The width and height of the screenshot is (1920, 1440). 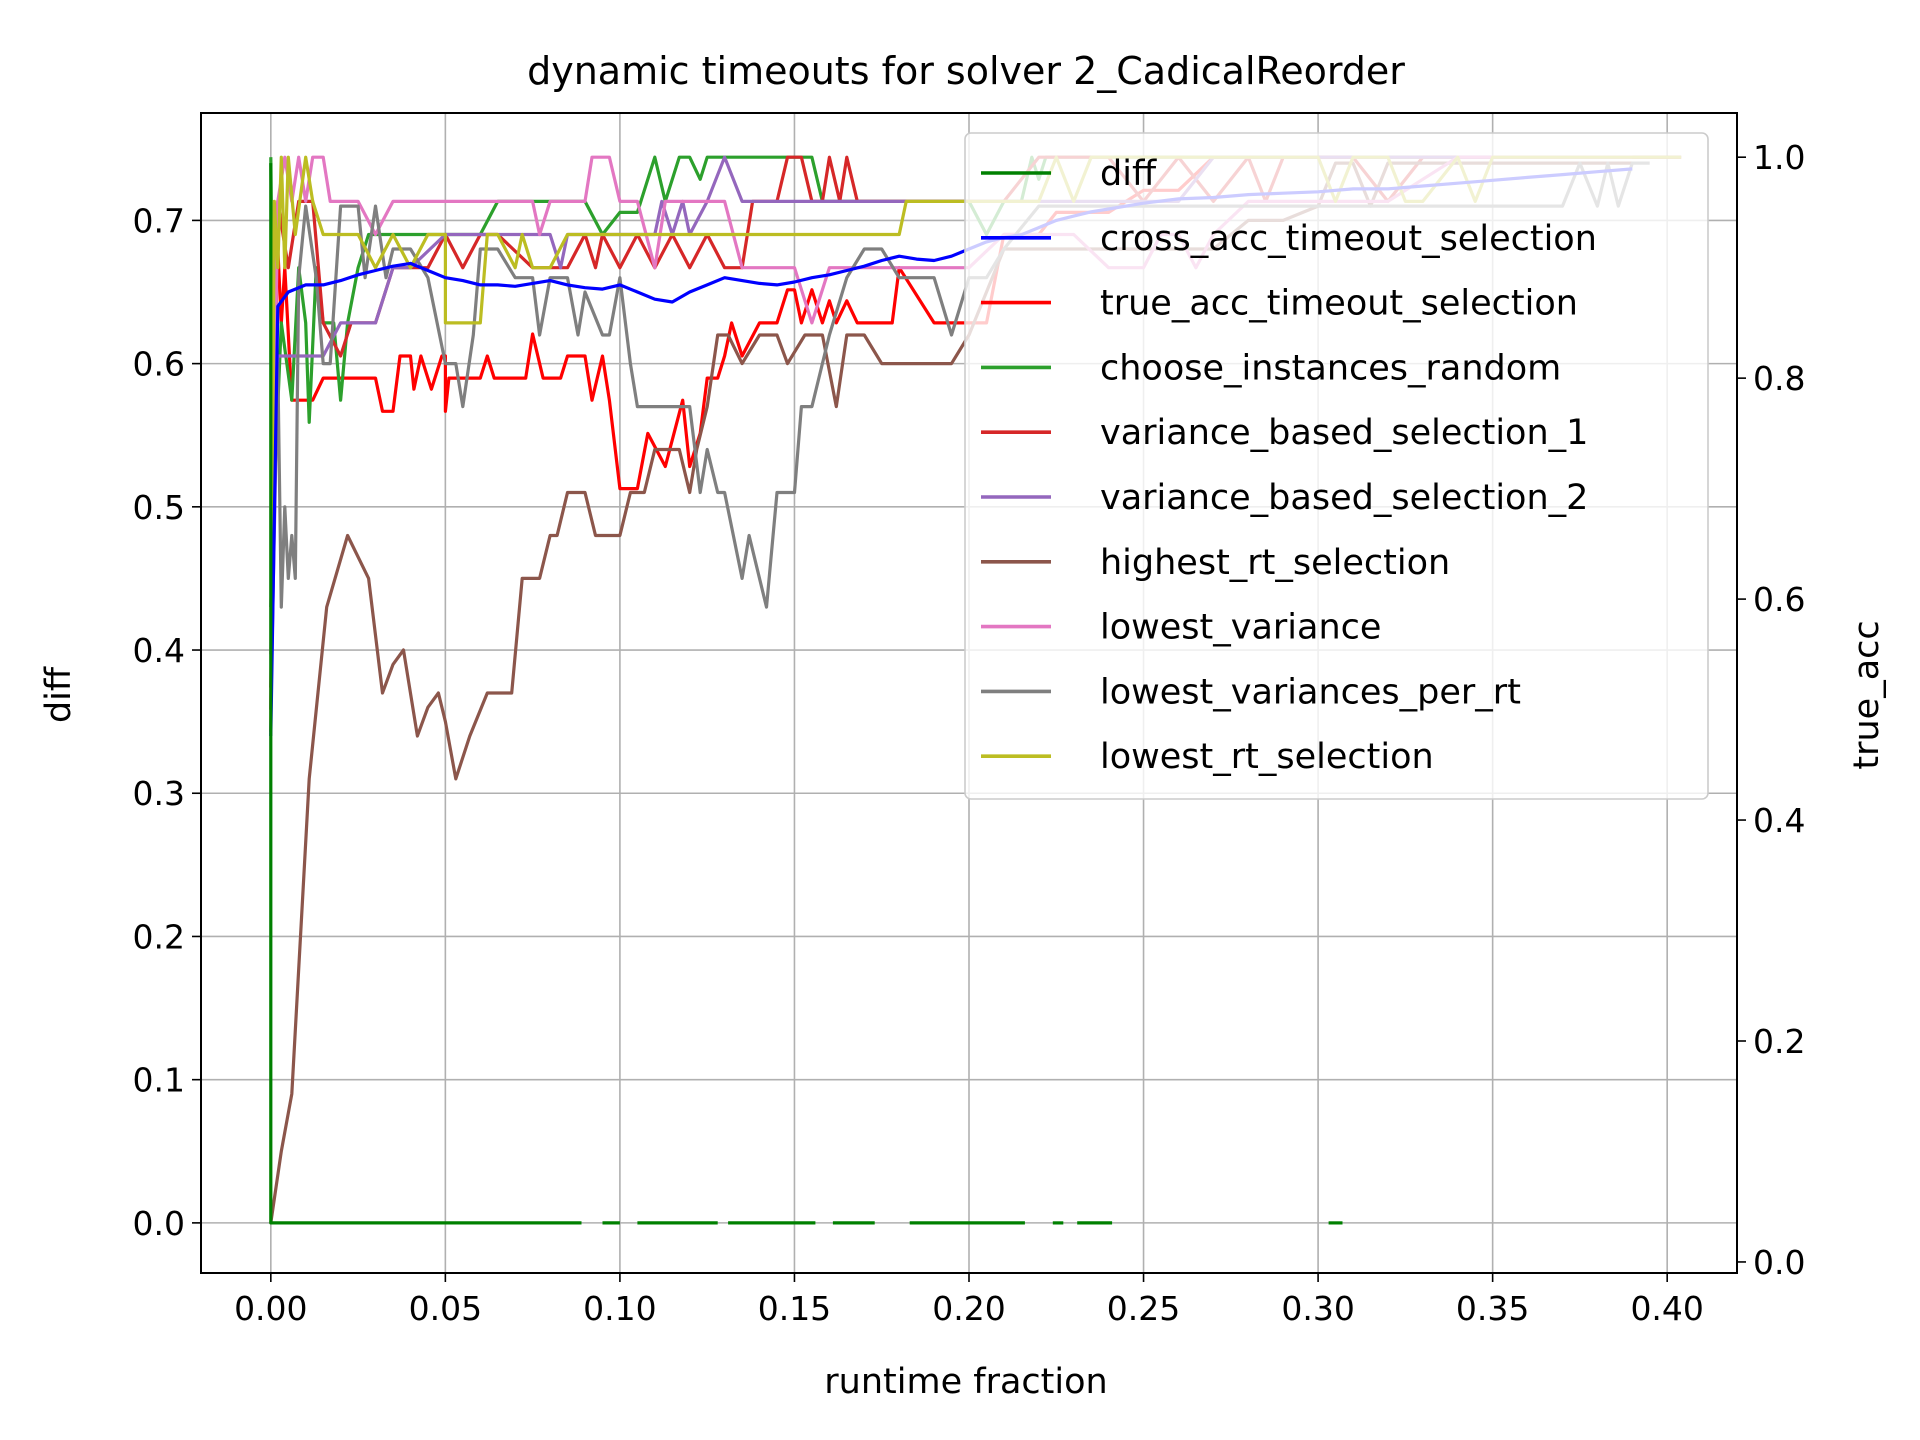 I want to click on right-y-tick-label: 0.2, so click(x=1779, y=1041).